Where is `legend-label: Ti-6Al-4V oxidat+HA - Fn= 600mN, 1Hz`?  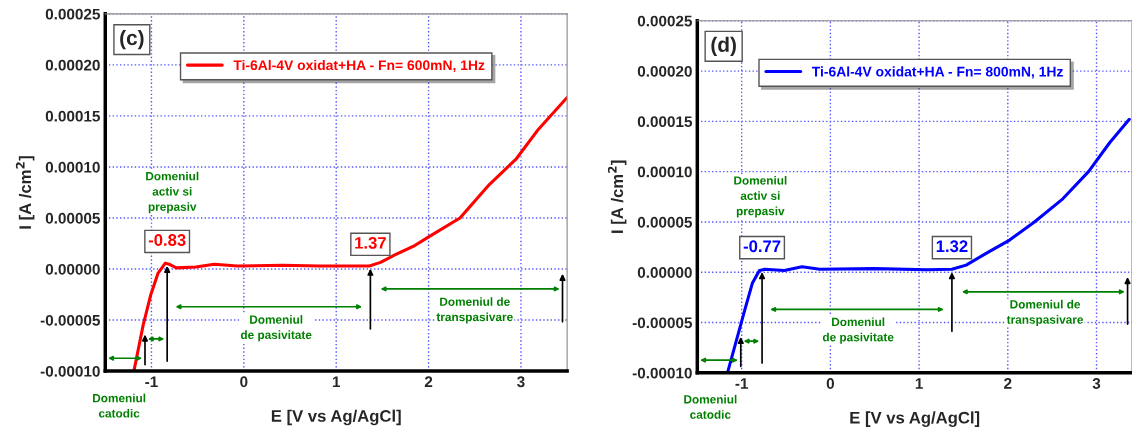 legend-label: Ti-6Al-4V oxidat+HA - Fn= 600mN, 1Hz is located at coordinates (359, 66).